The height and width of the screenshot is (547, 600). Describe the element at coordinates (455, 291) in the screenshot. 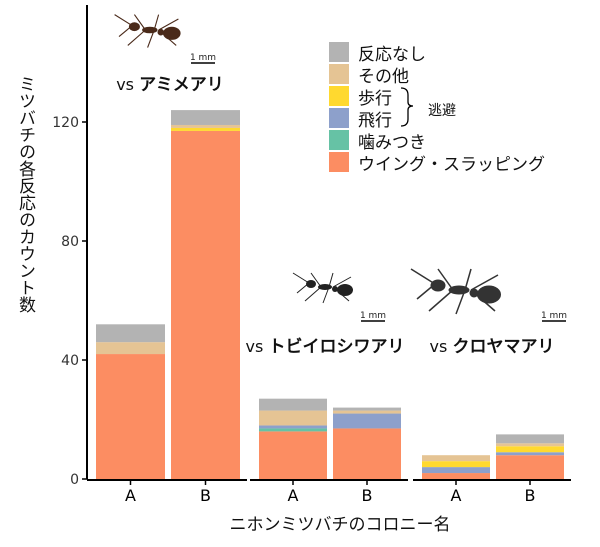

I see `ant-photo-kuroyamaari` at that location.